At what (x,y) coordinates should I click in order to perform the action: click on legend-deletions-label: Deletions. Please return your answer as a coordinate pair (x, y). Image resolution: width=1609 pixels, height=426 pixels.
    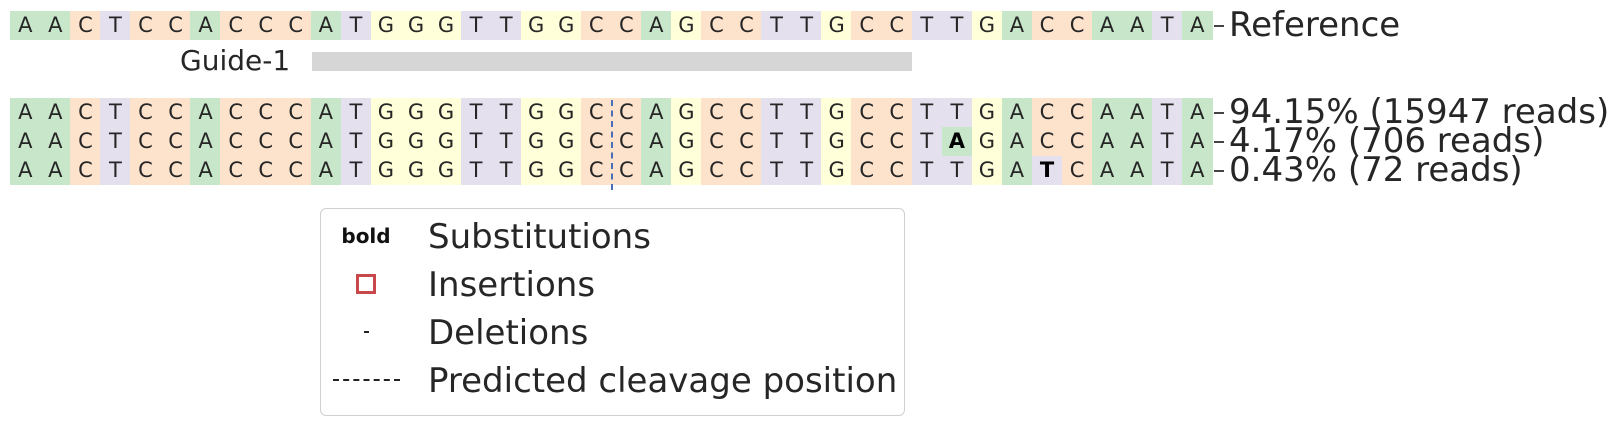
    Looking at the image, I should click on (508, 333).